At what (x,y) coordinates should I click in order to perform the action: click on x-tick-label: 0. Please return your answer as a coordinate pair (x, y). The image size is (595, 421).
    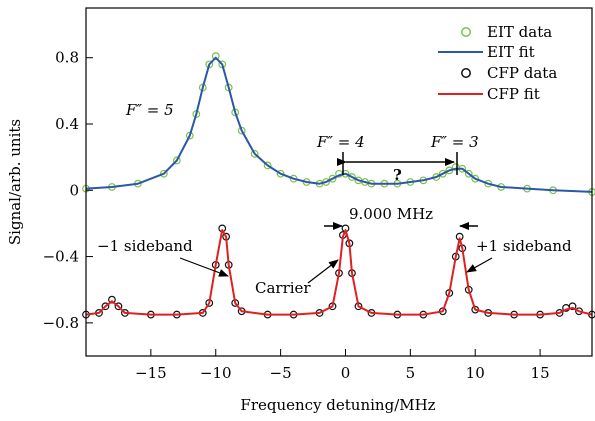
    Looking at the image, I should click on (346, 373).